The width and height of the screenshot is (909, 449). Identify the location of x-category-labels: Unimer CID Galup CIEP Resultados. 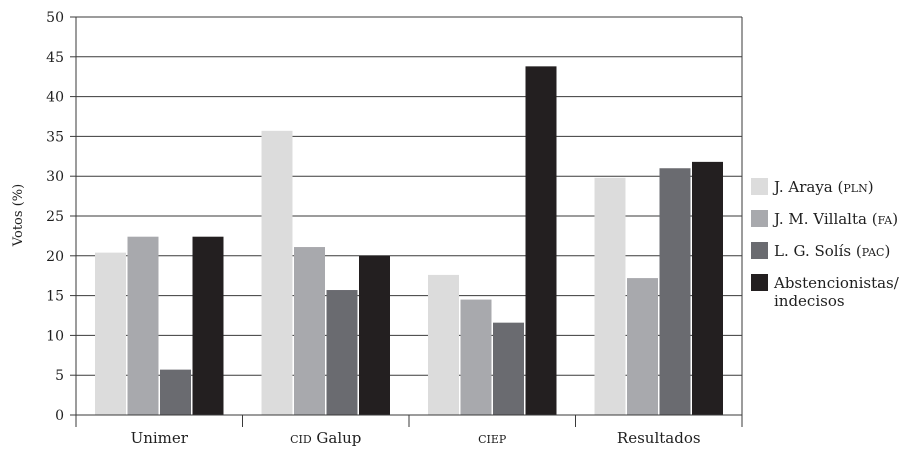
(416, 438).